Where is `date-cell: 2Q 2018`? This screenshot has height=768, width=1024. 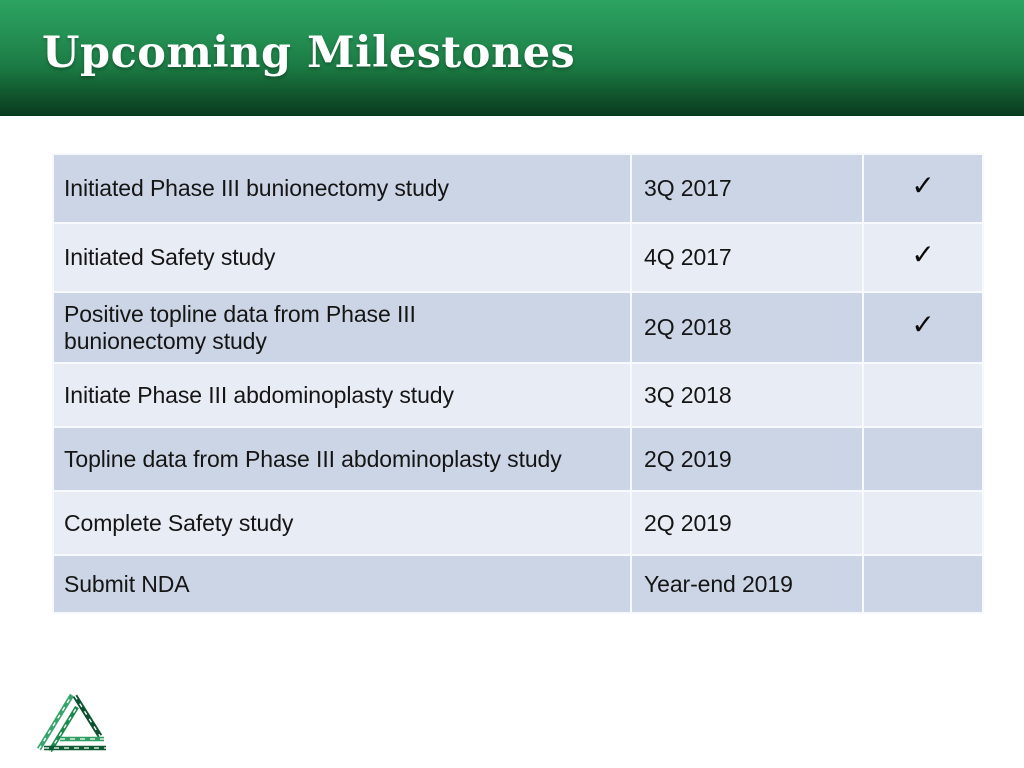
date-cell: 2Q 2018 is located at coordinates (747, 327).